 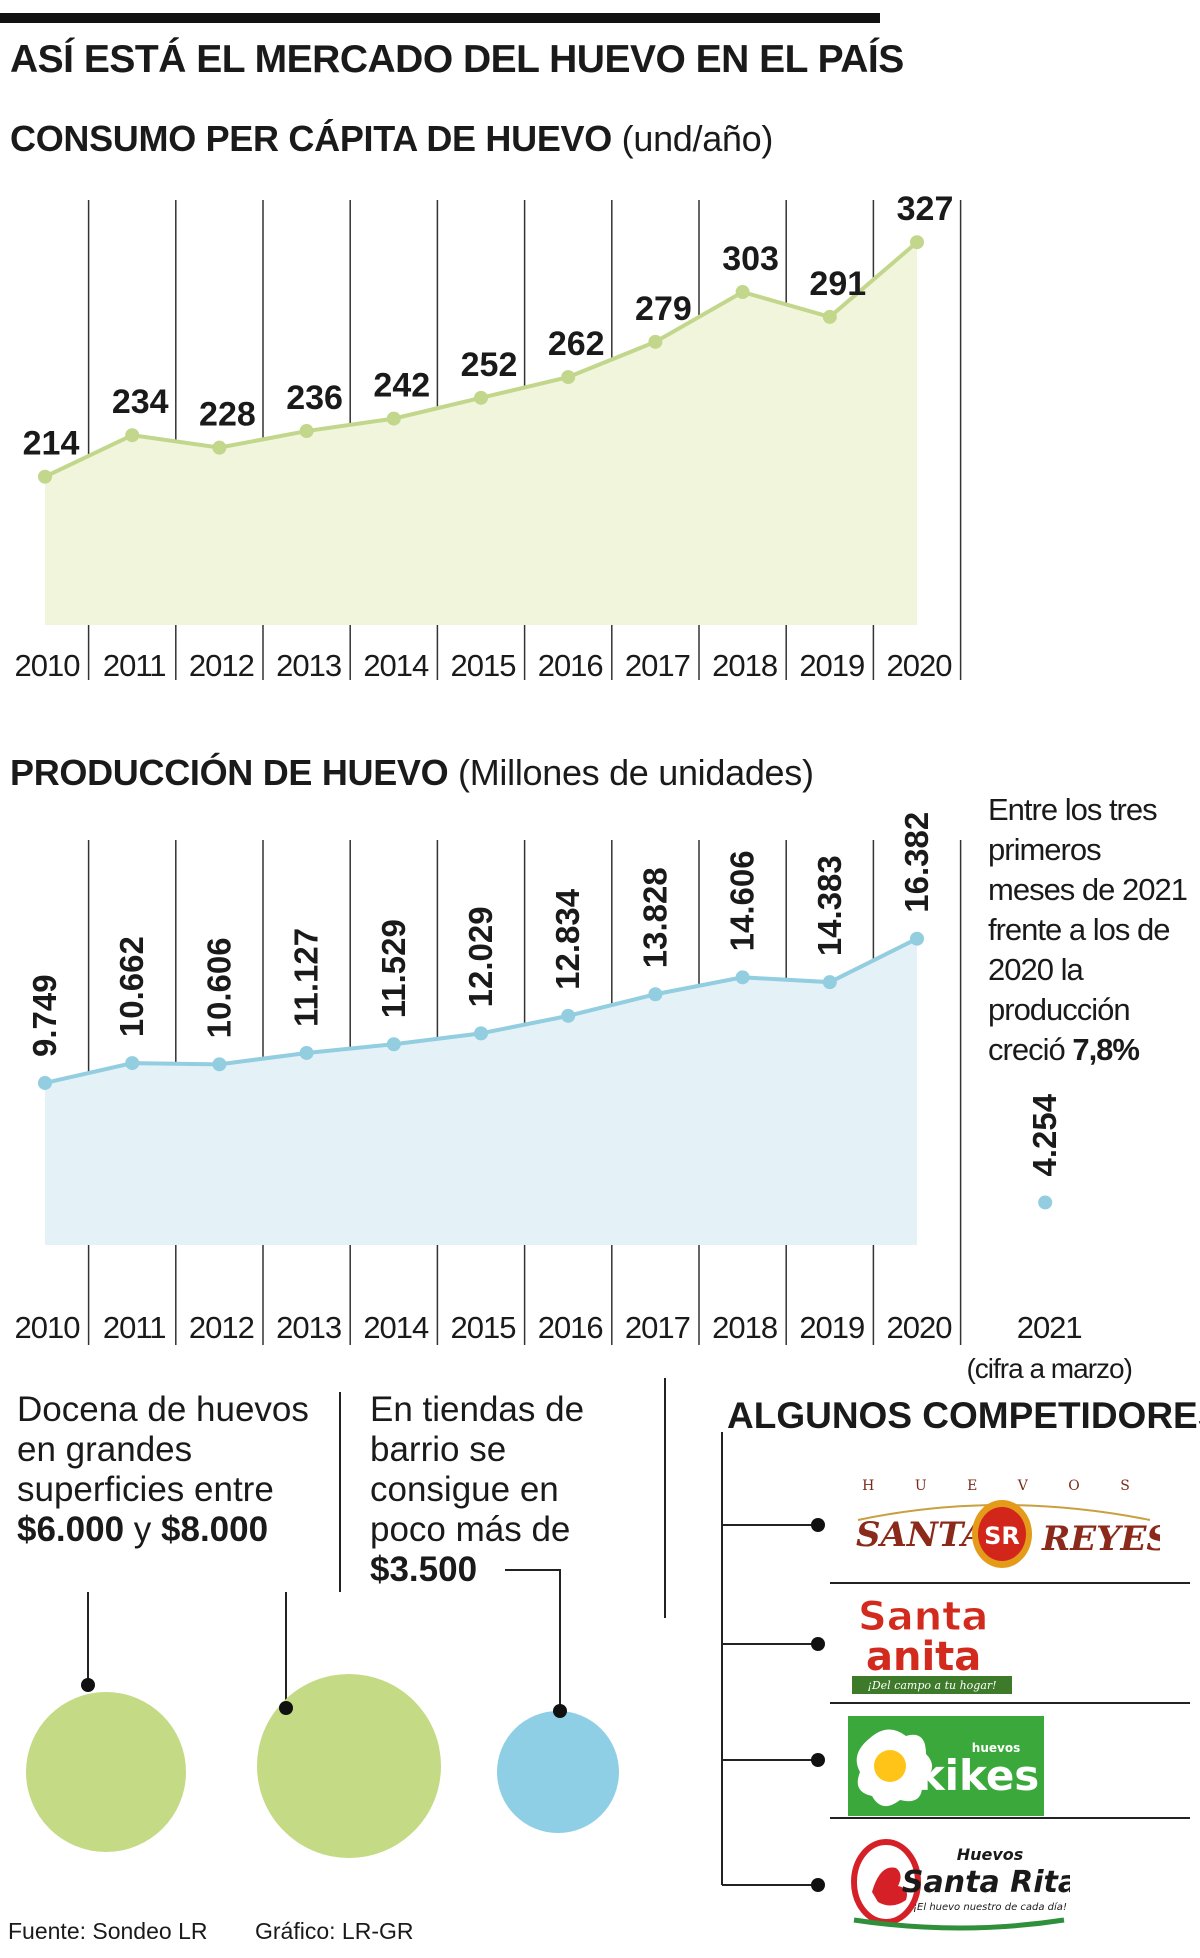 I want to click on competitors-title: ALGUNOS COMPETIDORES, so click(x=963, y=1415).